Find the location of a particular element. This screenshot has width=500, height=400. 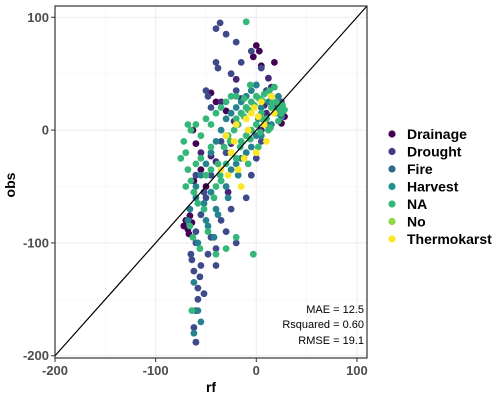

legend-item: No is located at coordinates (407, 222).